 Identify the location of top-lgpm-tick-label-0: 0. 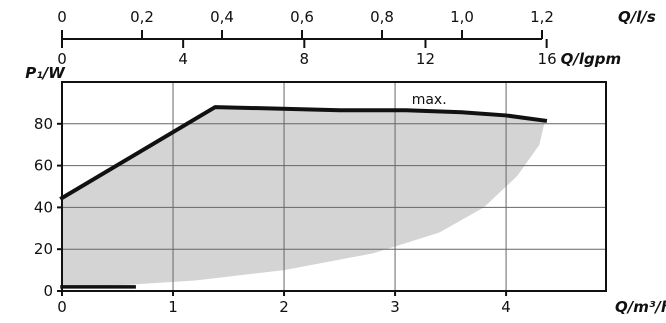
(62, 59).